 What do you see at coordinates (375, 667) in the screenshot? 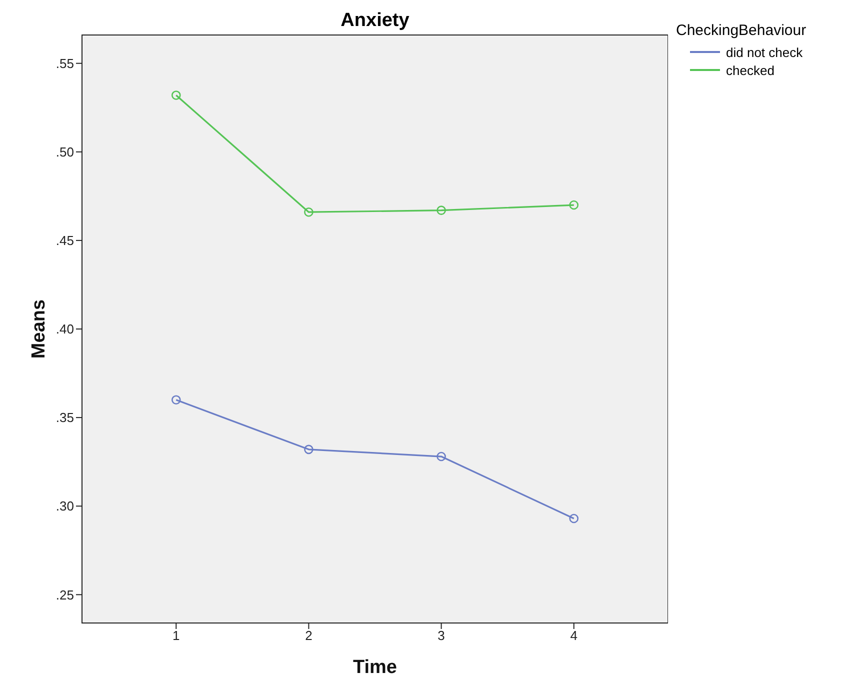
I see `x-axis-title: Time` at bounding box center [375, 667].